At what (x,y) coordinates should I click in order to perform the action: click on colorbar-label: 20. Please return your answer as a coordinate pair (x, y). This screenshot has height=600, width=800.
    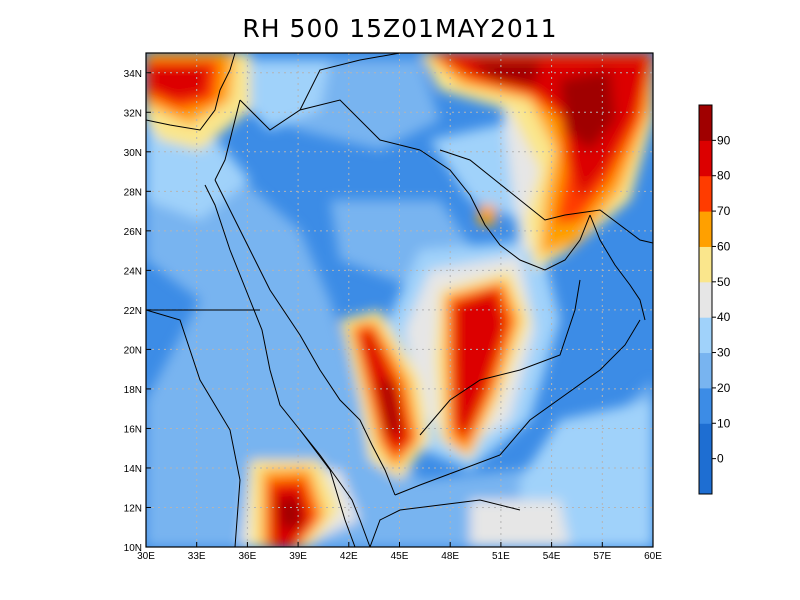
    Looking at the image, I should click on (724, 388).